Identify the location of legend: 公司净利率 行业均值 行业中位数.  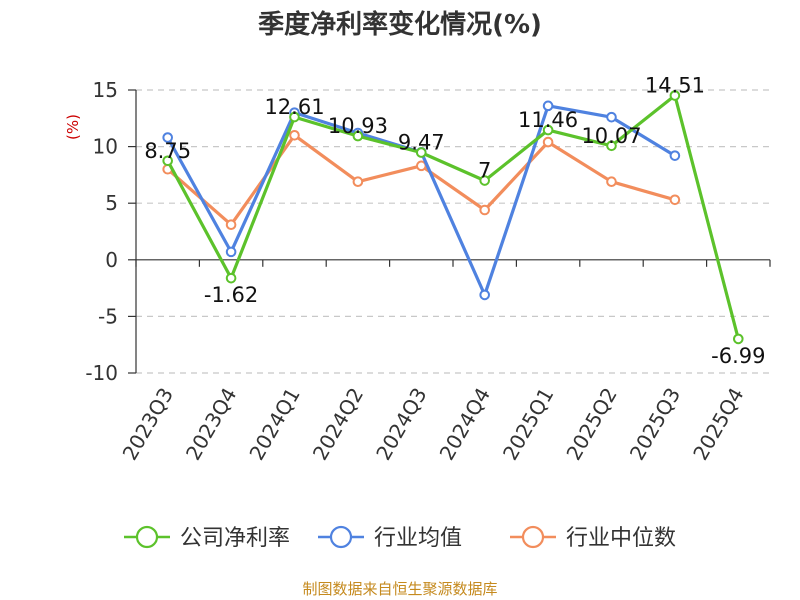
(400, 538).